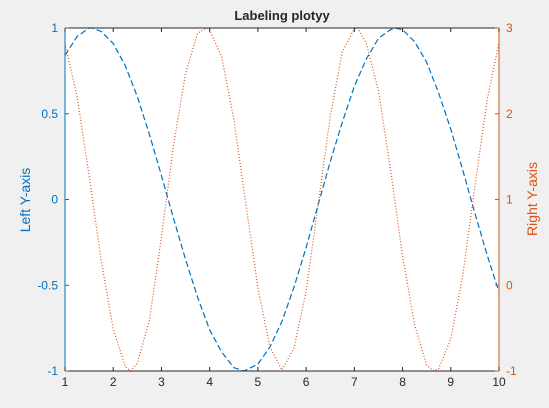 Image resolution: width=549 pixels, height=408 pixels. I want to click on x-tick-label: 2, so click(113, 382).